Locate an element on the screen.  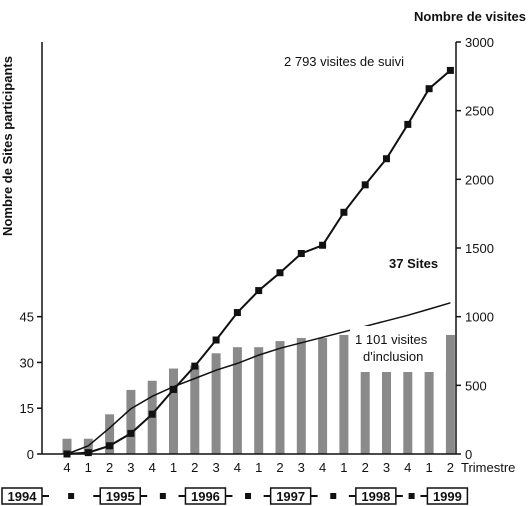
annotation-box is located at coordinates (398, 349).